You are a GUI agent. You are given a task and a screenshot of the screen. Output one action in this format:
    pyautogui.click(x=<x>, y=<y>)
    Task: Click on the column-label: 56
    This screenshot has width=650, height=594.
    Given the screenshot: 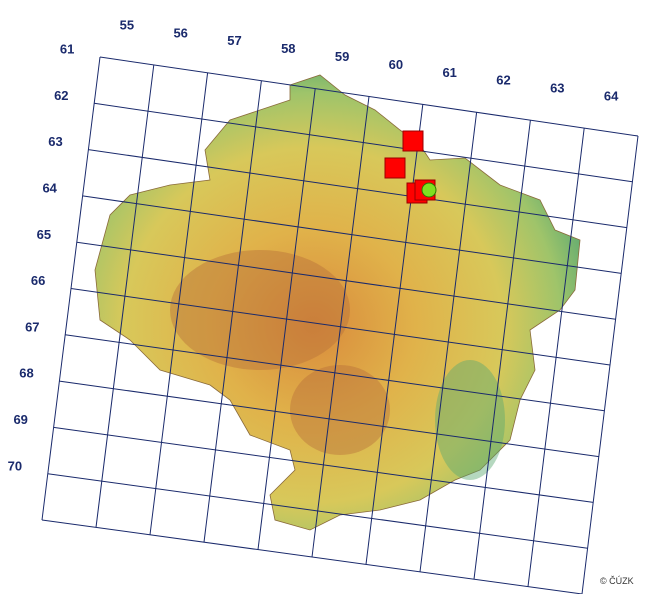 What is the action you would take?
    pyautogui.click(x=180, y=32)
    